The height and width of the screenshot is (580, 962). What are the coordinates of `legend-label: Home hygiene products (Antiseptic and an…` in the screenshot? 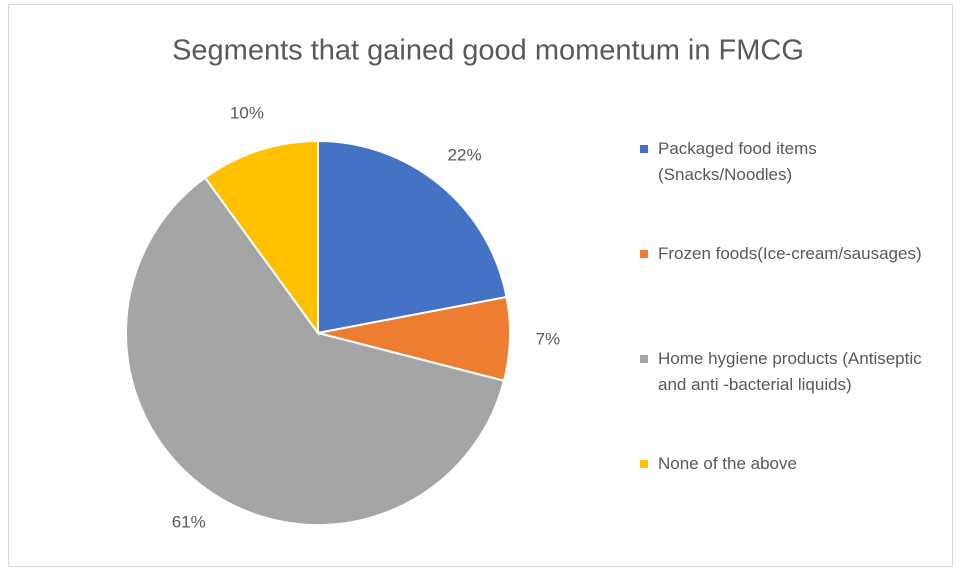 It's located at (790, 371).